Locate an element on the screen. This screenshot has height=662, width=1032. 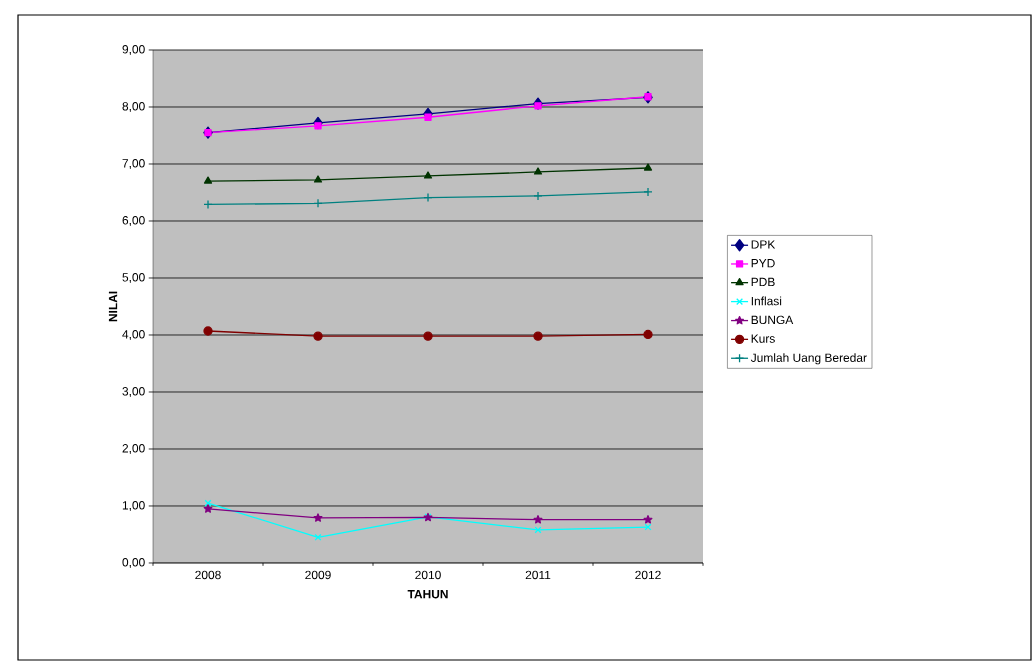
legend-label: Jumlah Uang Beredar is located at coordinates (808, 359).